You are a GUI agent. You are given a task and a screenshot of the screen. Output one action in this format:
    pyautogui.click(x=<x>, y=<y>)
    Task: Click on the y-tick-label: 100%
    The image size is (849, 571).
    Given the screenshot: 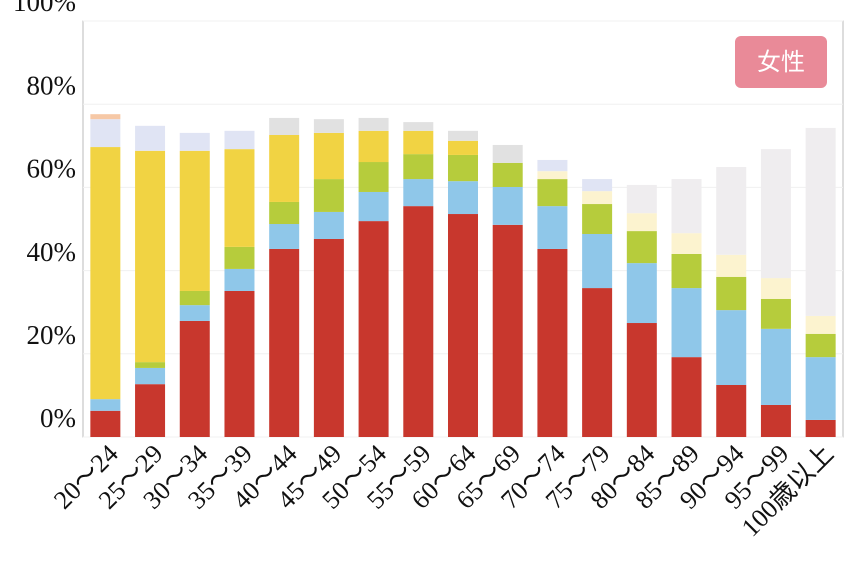 What is the action you would take?
    pyautogui.click(x=44, y=8)
    